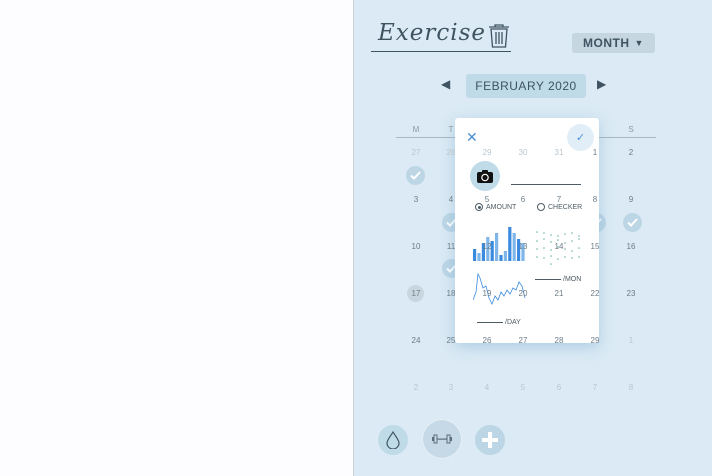 This screenshot has height=476, width=712. What do you see at coordinates (416, 340) in the screenshot?
I see `calendar-day: 24` at bounding box center [416, 340].